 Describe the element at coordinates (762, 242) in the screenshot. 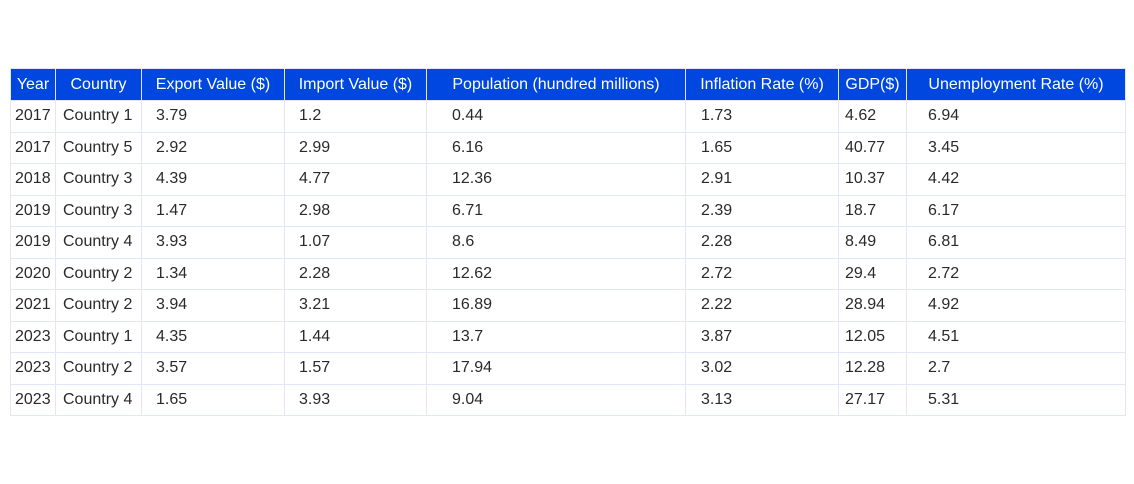

I see `cell-inflation-rate: 2.28` at that location.